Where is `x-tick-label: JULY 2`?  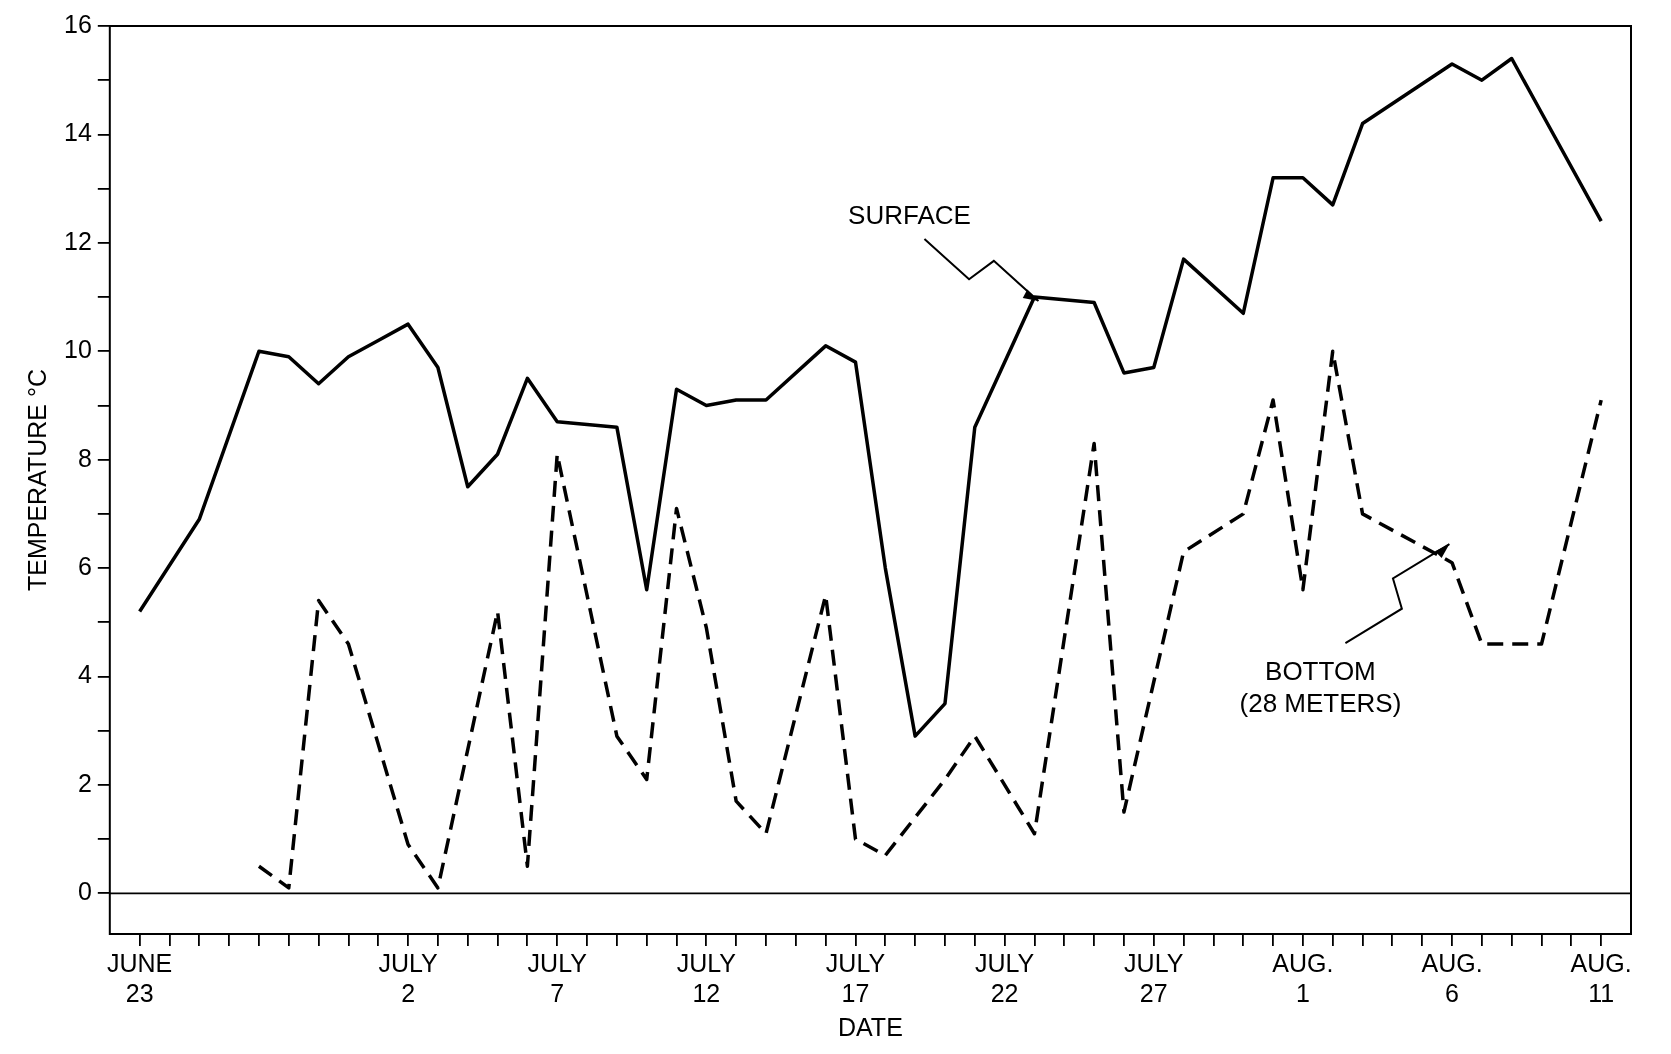 x-tick-label: JULY 2 is located at coordinates (408, 977).